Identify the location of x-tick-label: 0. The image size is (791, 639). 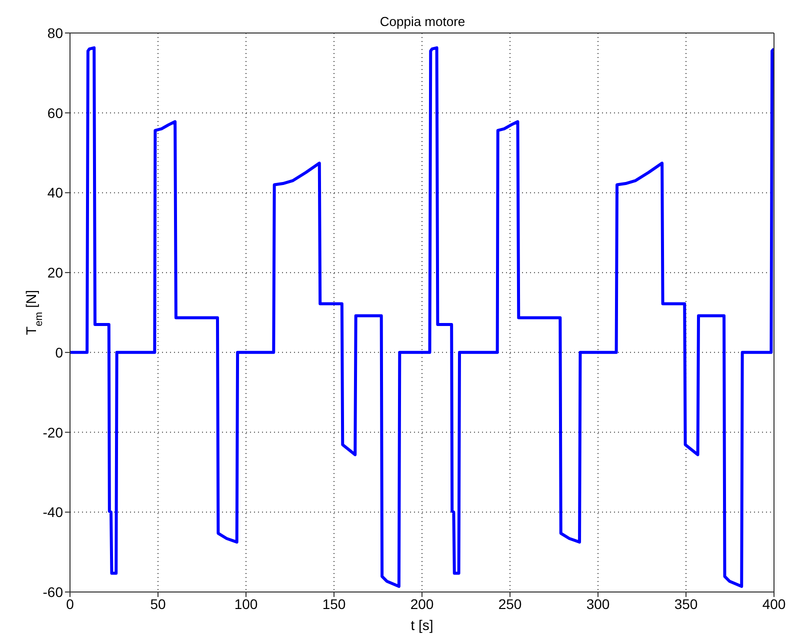
(70, 604).